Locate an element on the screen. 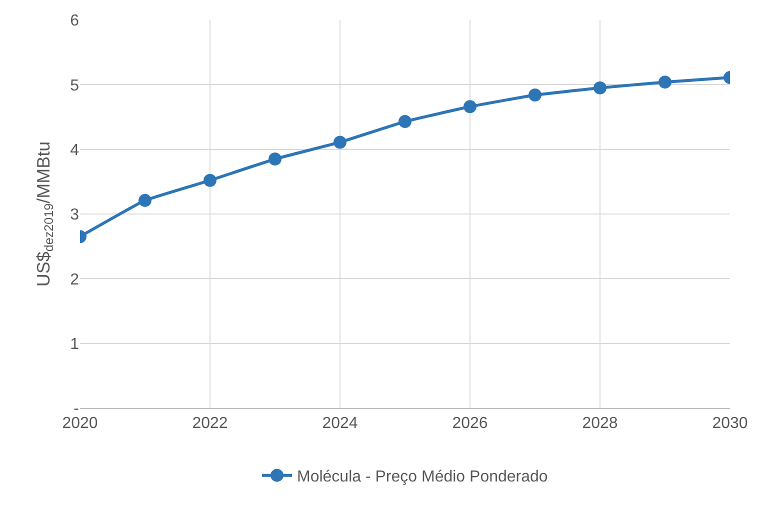  legend-label: Molécula - Preço Médio Ponderado is located at coordinates (422, 477).